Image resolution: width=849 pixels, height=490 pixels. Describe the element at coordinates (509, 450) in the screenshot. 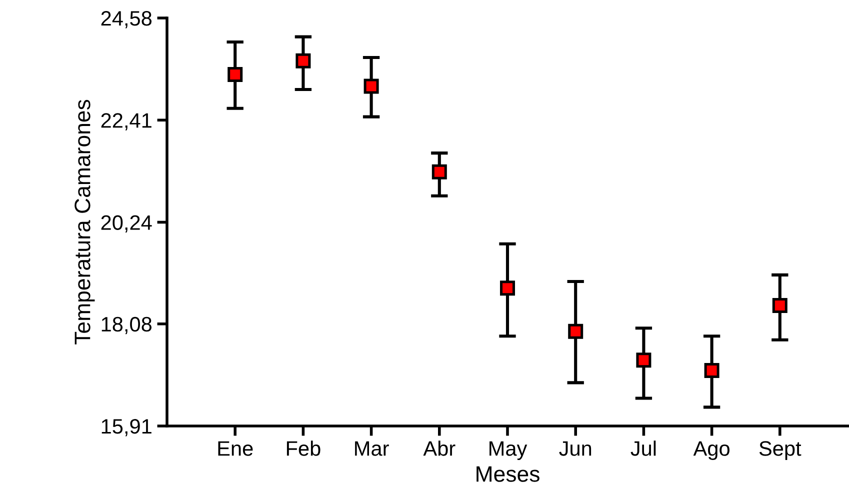

I see `x-tick-label: May` at that location.